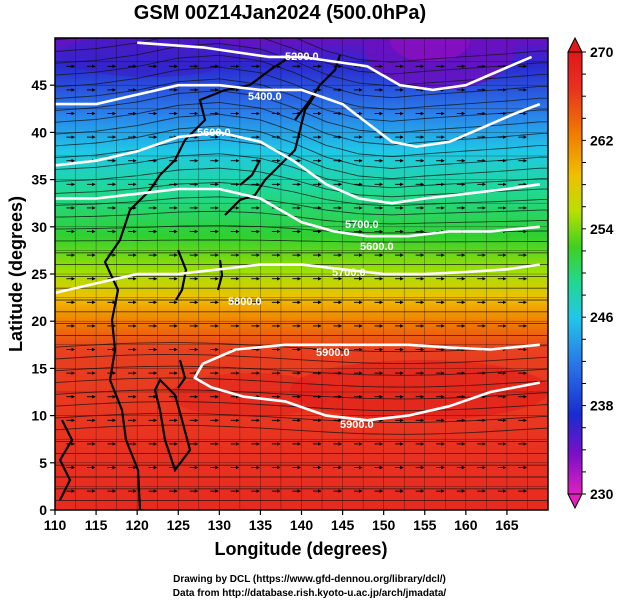 The width and height of the screenshot is (619, 605). Describe the element at coordinates (343, 525) in the screenshot. I see `x-tick-label: 145` at that location.